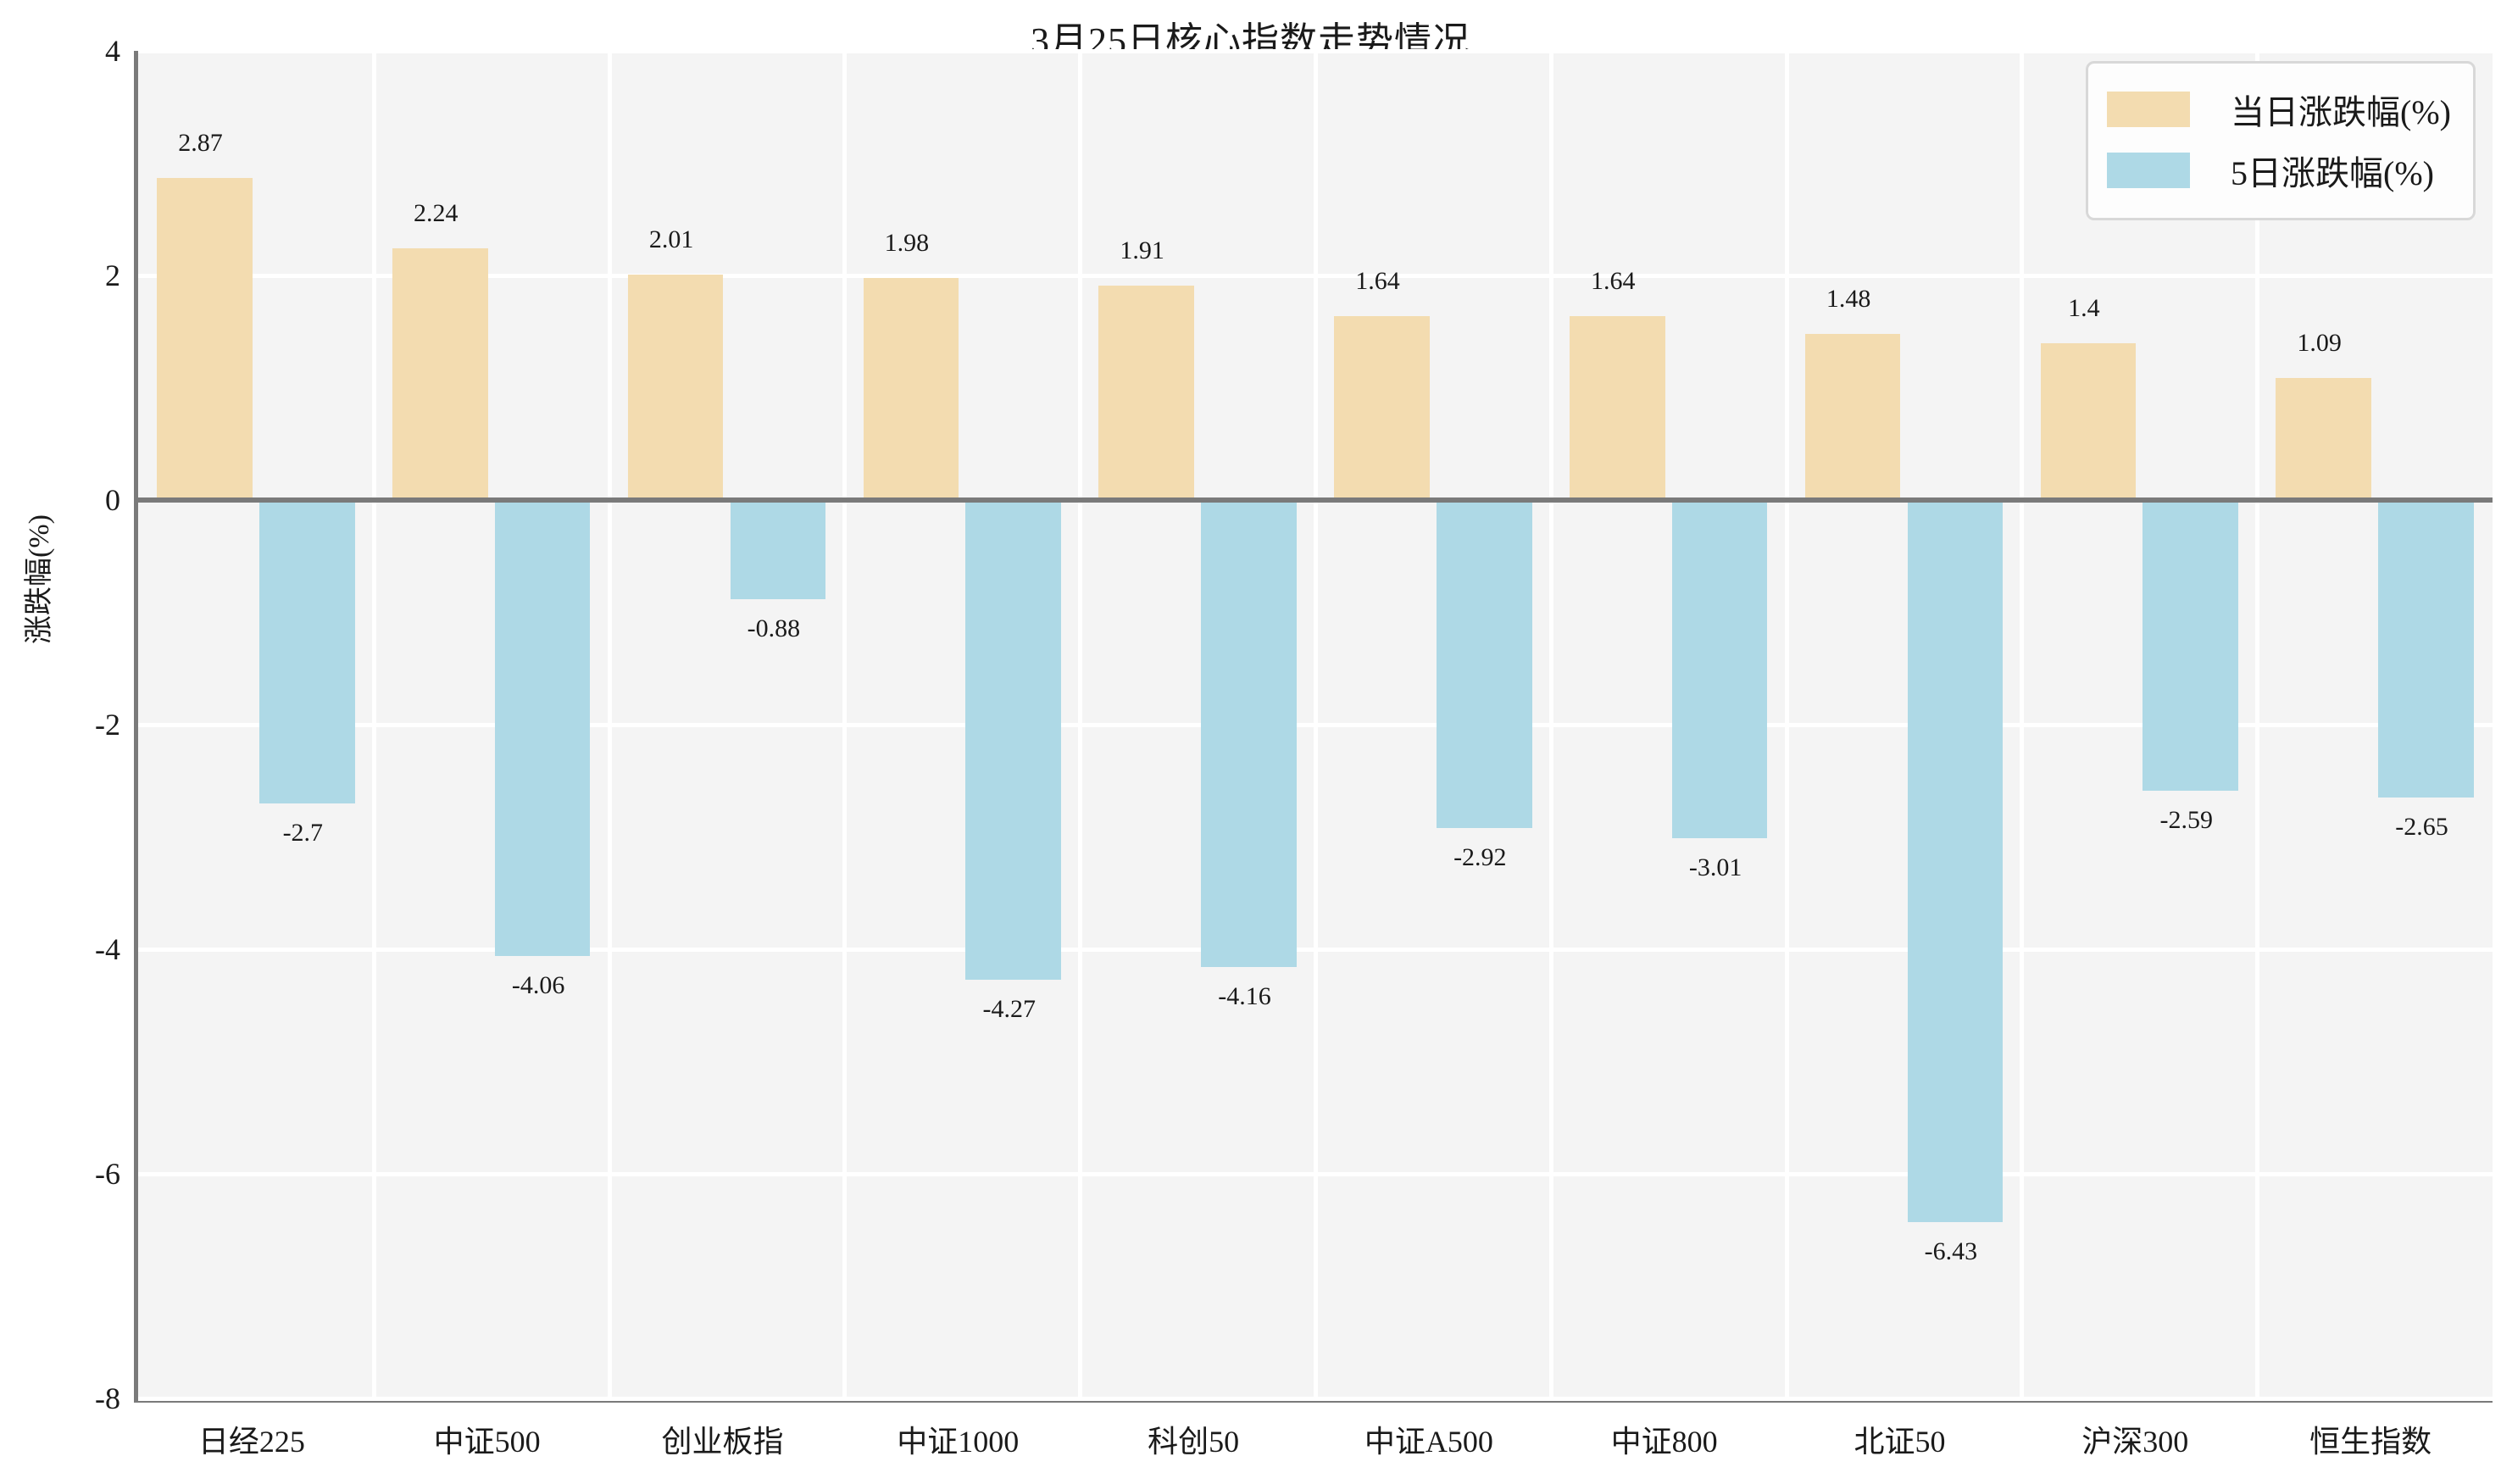 This screenshot has width=2501, height=1484. What do you see at coordinates (671, 239) in the screenshot?
I see `bar-value-label: 2.01` at bounding box center [671, 239].